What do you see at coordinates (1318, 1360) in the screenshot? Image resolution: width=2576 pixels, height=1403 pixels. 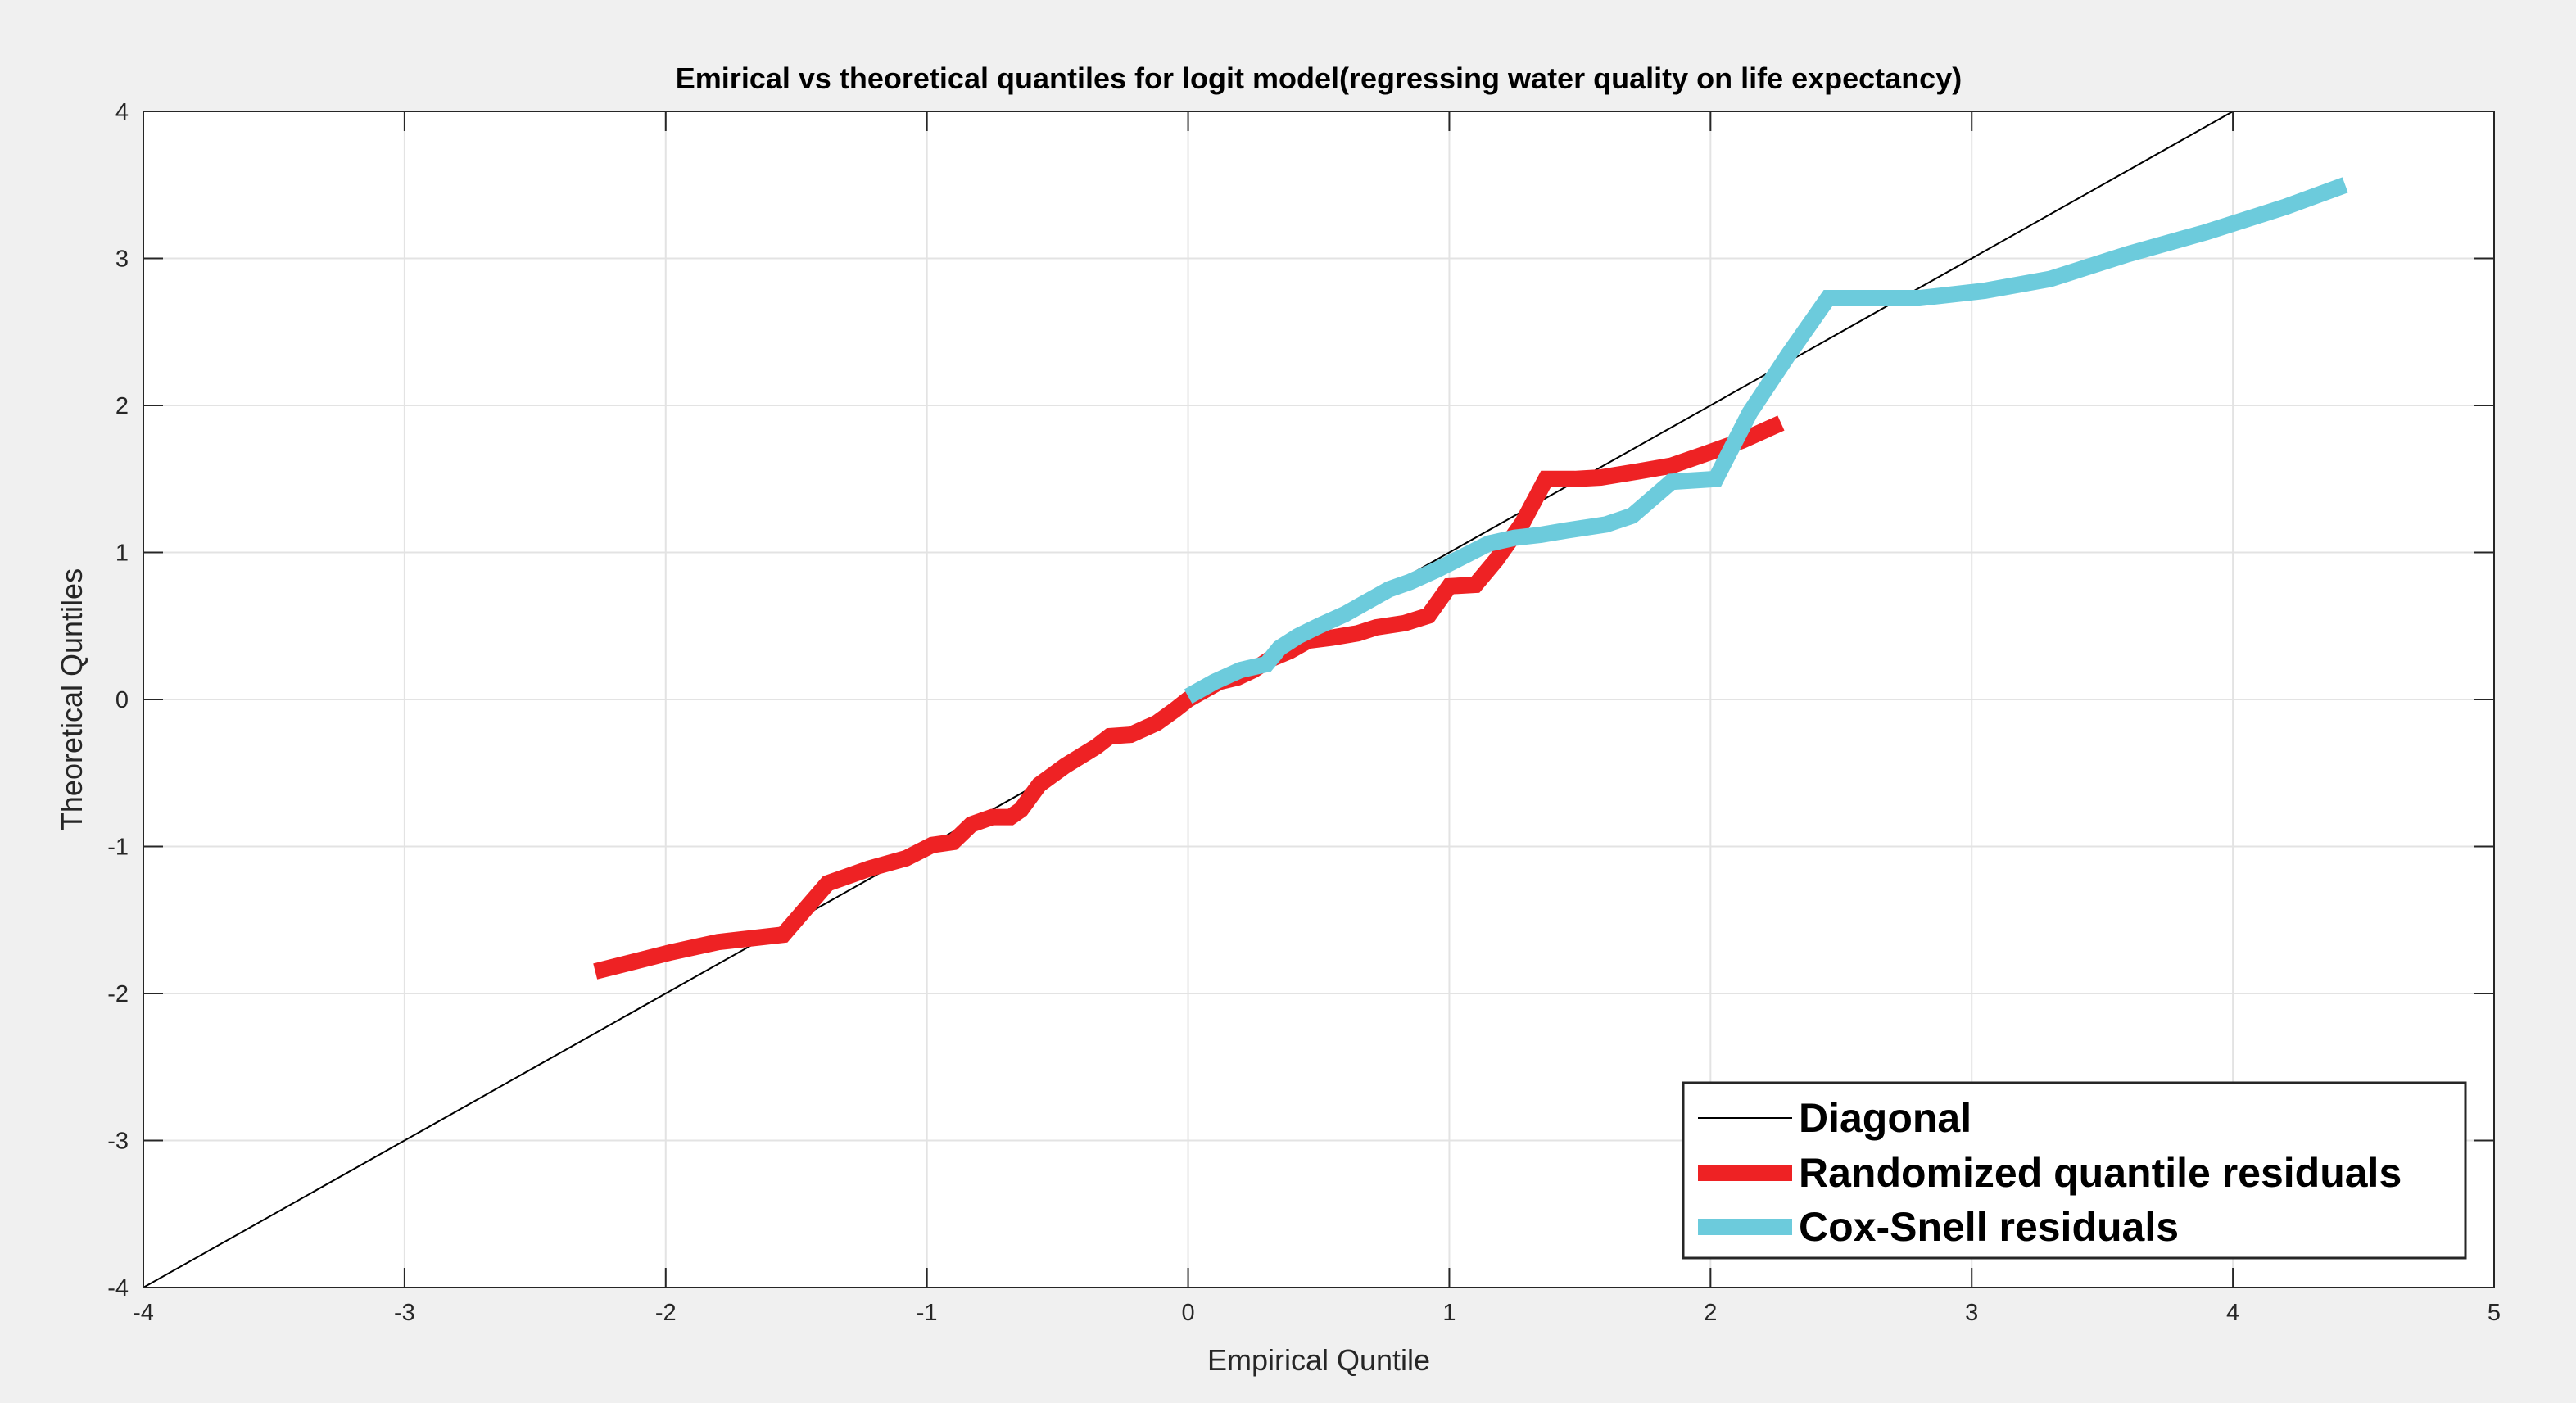 I see `x-axis-label: Empirical Quntile` at bounding box center [1318, 1360].